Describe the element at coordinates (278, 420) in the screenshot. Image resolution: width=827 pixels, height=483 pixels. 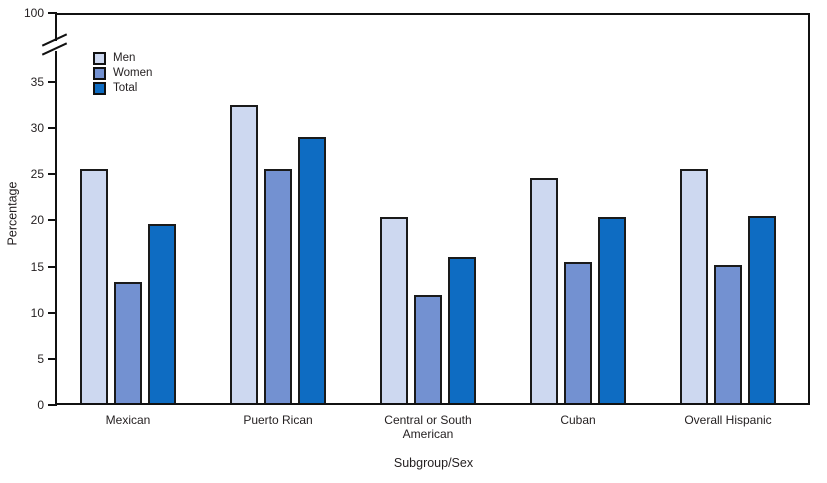
I see `category-label: Puerto Rican` at that location.